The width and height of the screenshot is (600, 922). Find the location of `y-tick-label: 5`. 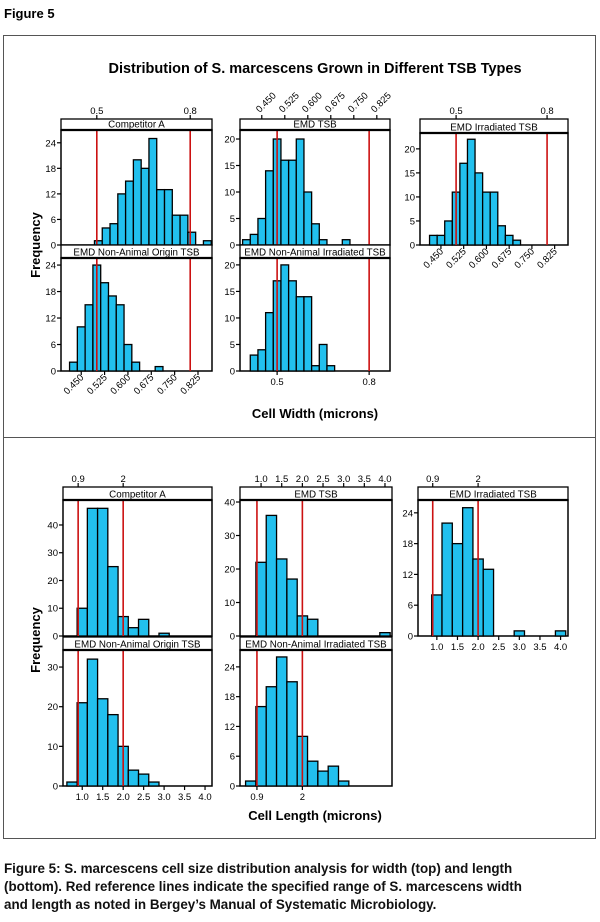

y-tick-label: 5 is located at coordinates (232, 345).